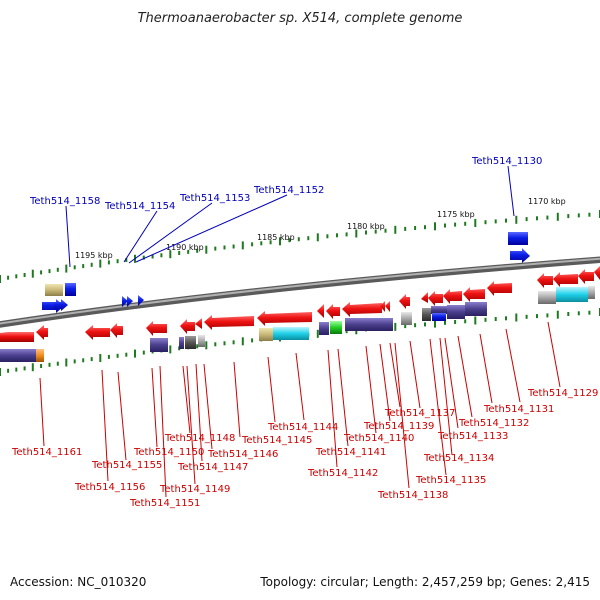 The width and height of the screenshot is (600, 600). I want to click on gene-label-teth514-1147: Teth514_1147, so click(212, 467).